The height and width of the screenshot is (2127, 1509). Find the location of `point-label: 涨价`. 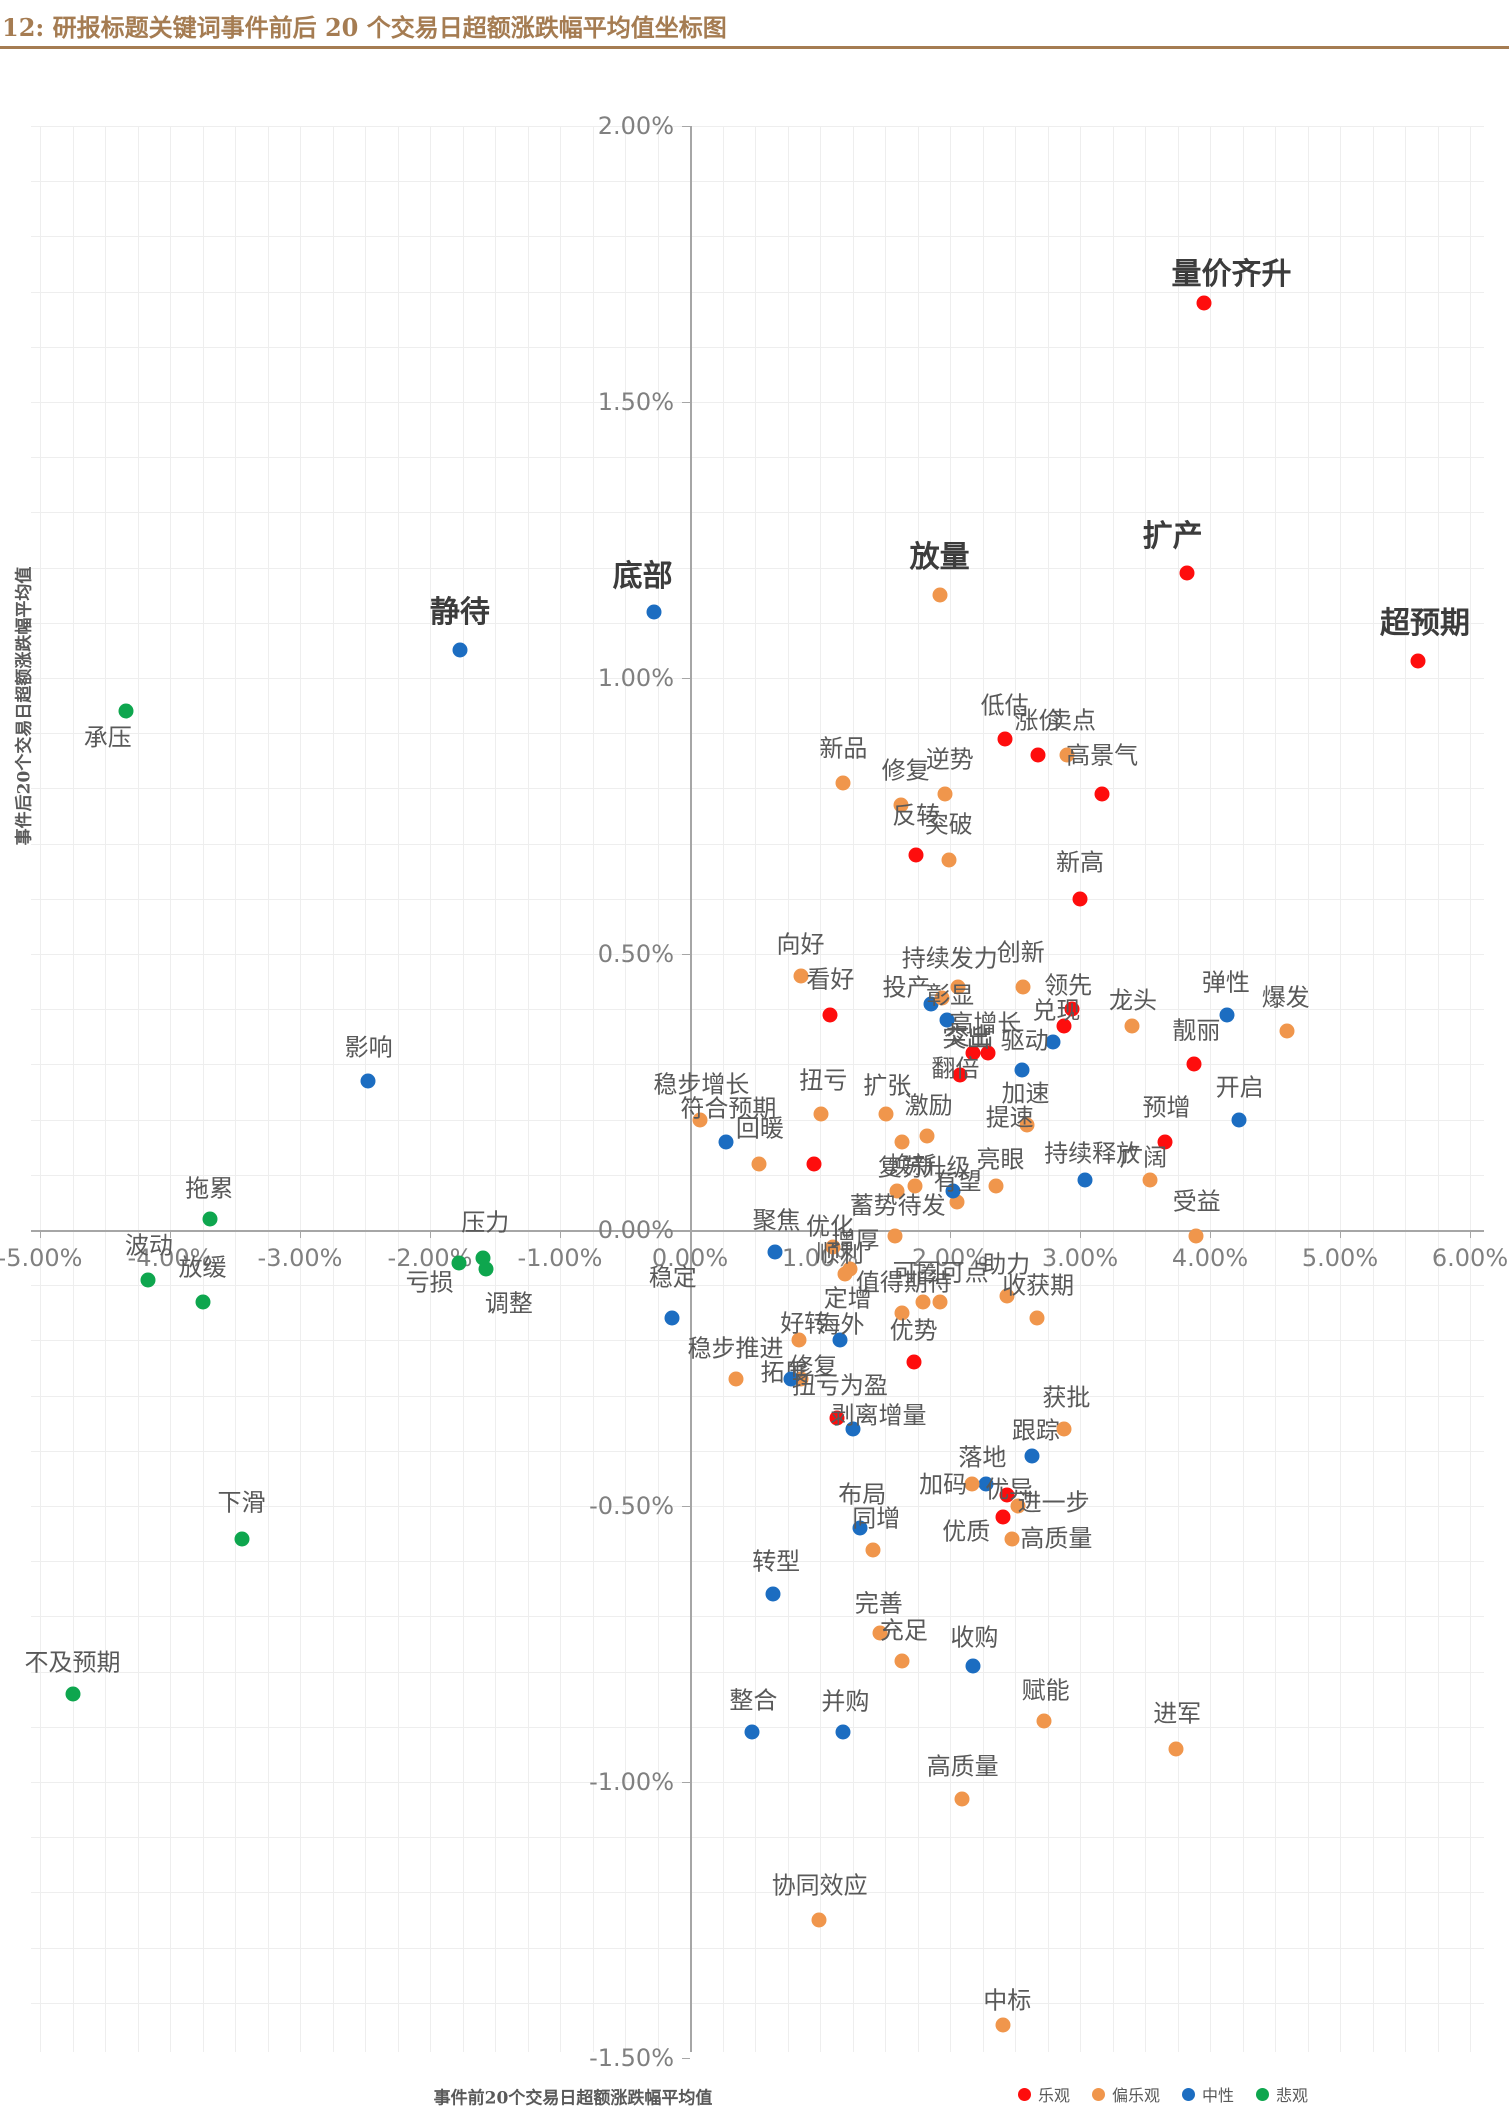

point-label: 涨价 is located at coordinates (1038, 720).